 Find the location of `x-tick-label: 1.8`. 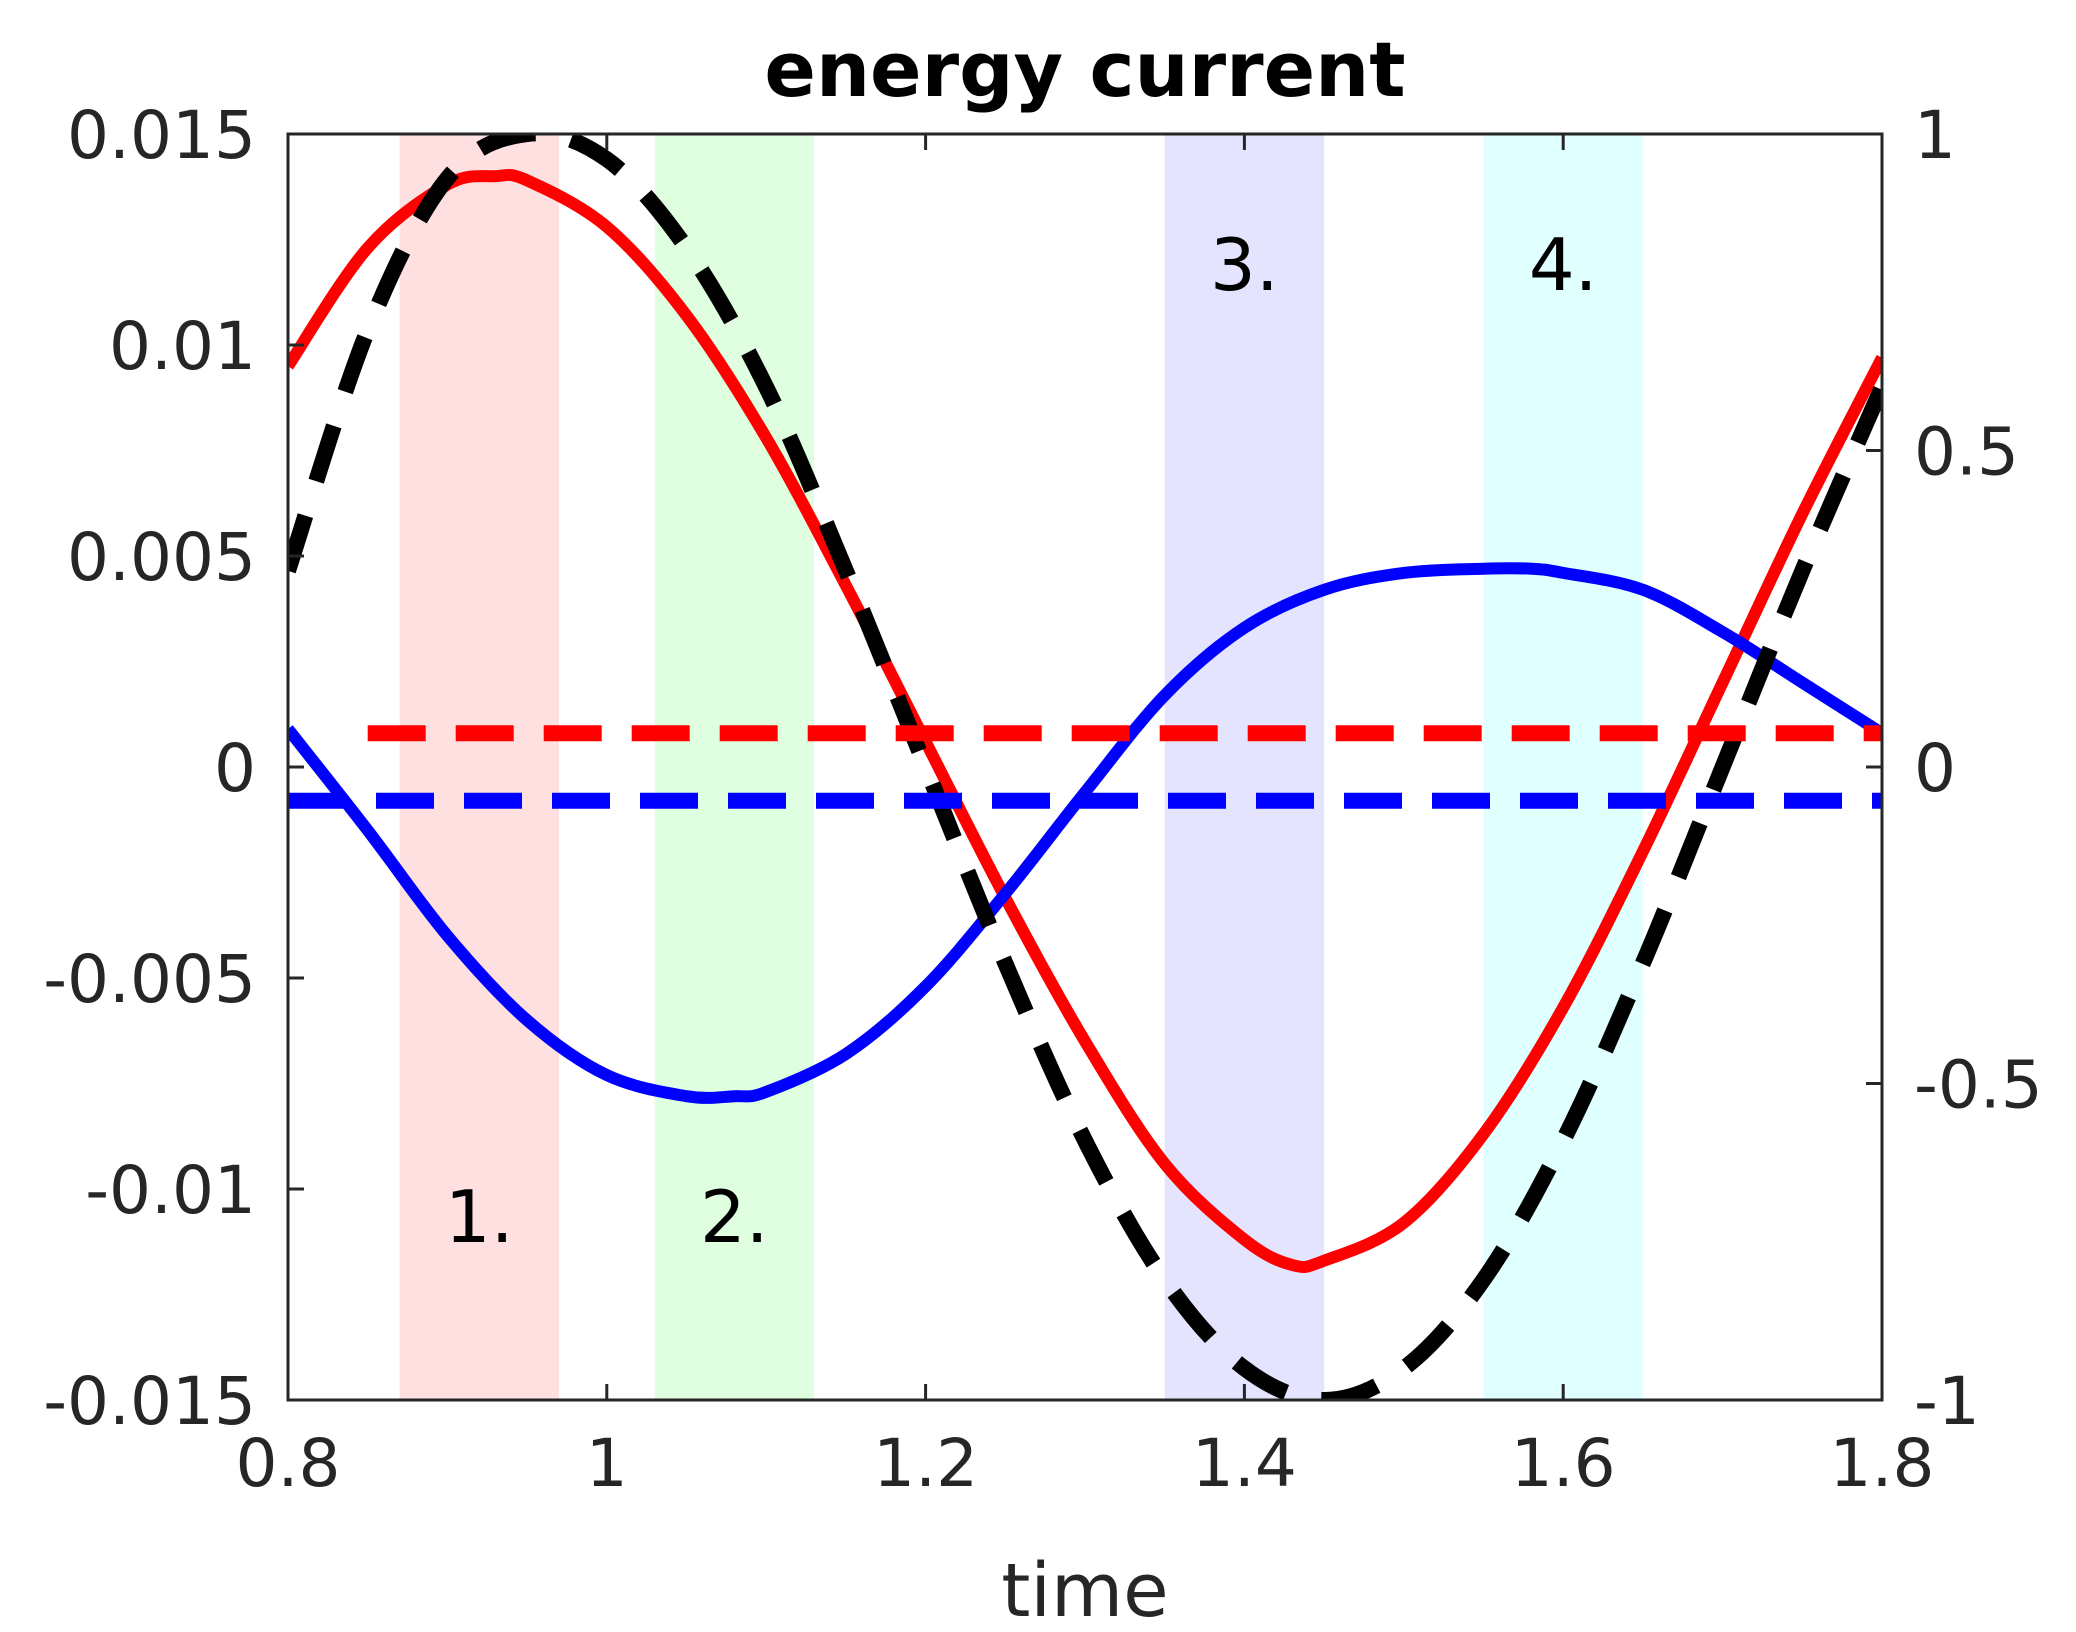

x-tick-label: 1.8 is located at coordinates (1882, 1463).